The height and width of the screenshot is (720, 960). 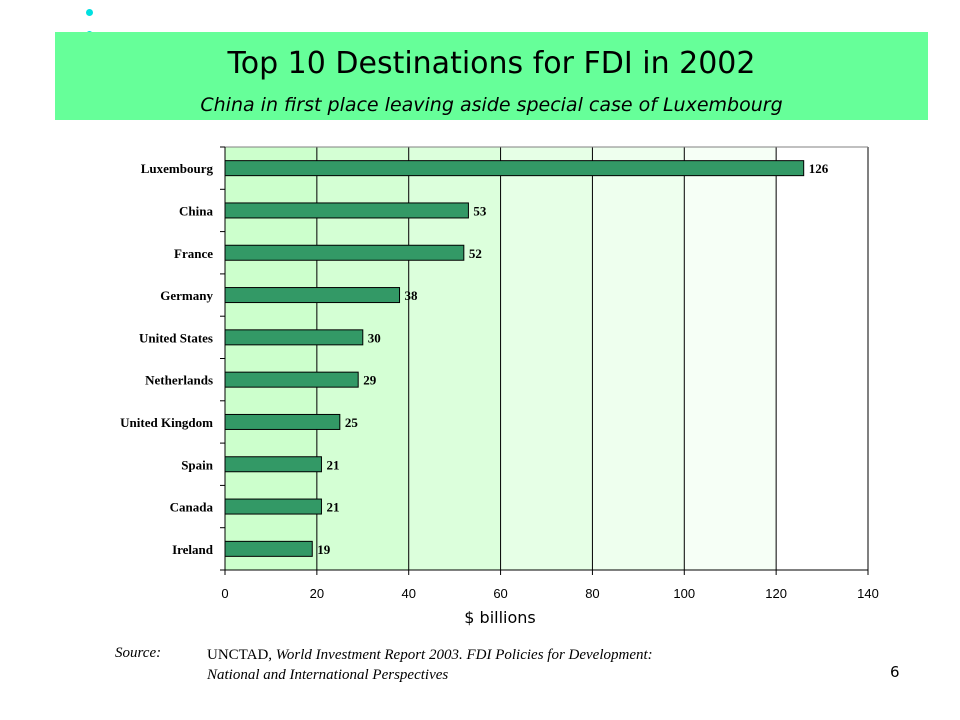 I want to click on source-label: Source:, so click(x=138, y=653).